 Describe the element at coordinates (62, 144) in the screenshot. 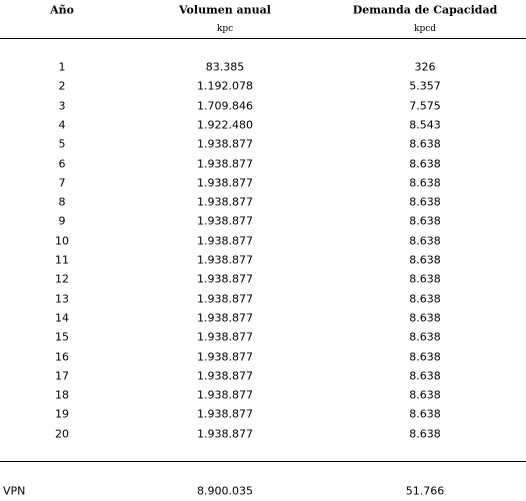

I see `year-cell: 5` at that location.